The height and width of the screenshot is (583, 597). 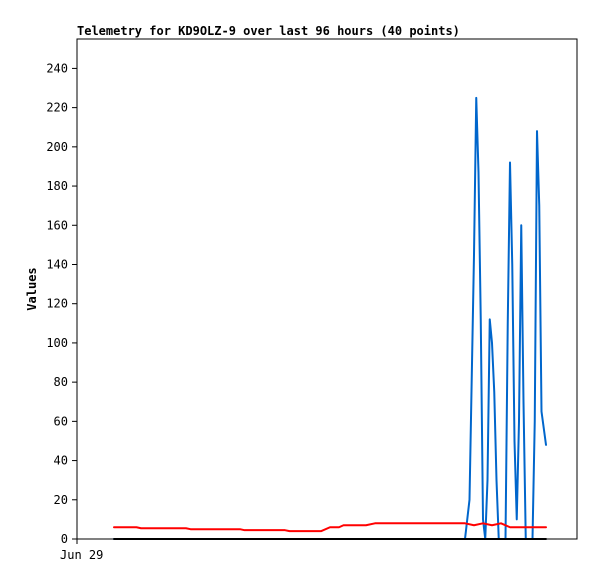 What do you see at coordinates (57, 147) in the screenshot?
I see `y-tick-label: 200` at bounding box center [57, 147].